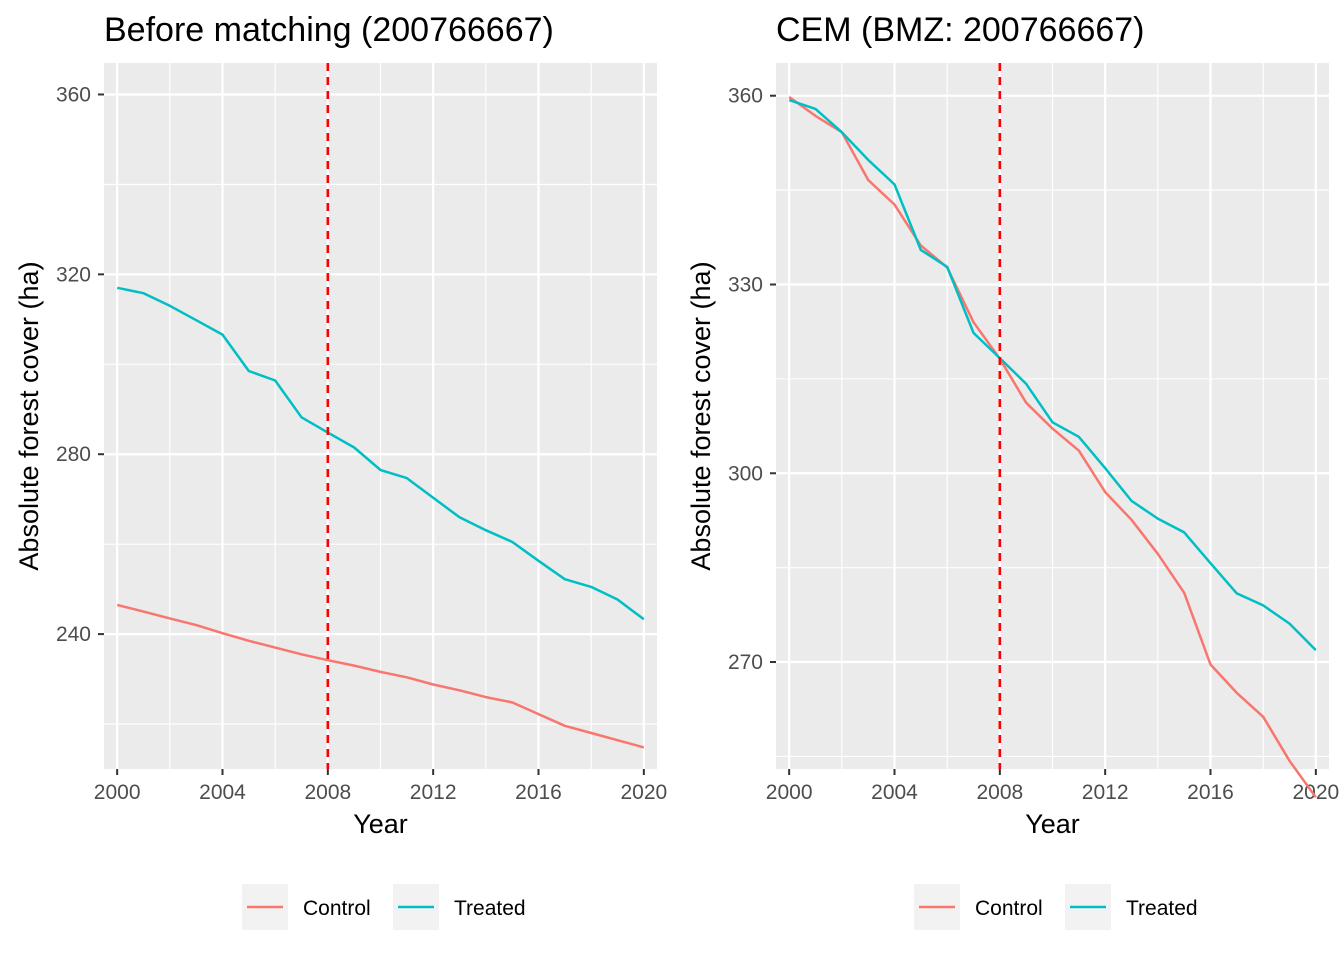  I want to click on y-tick-label: 330, so click(745, 284).